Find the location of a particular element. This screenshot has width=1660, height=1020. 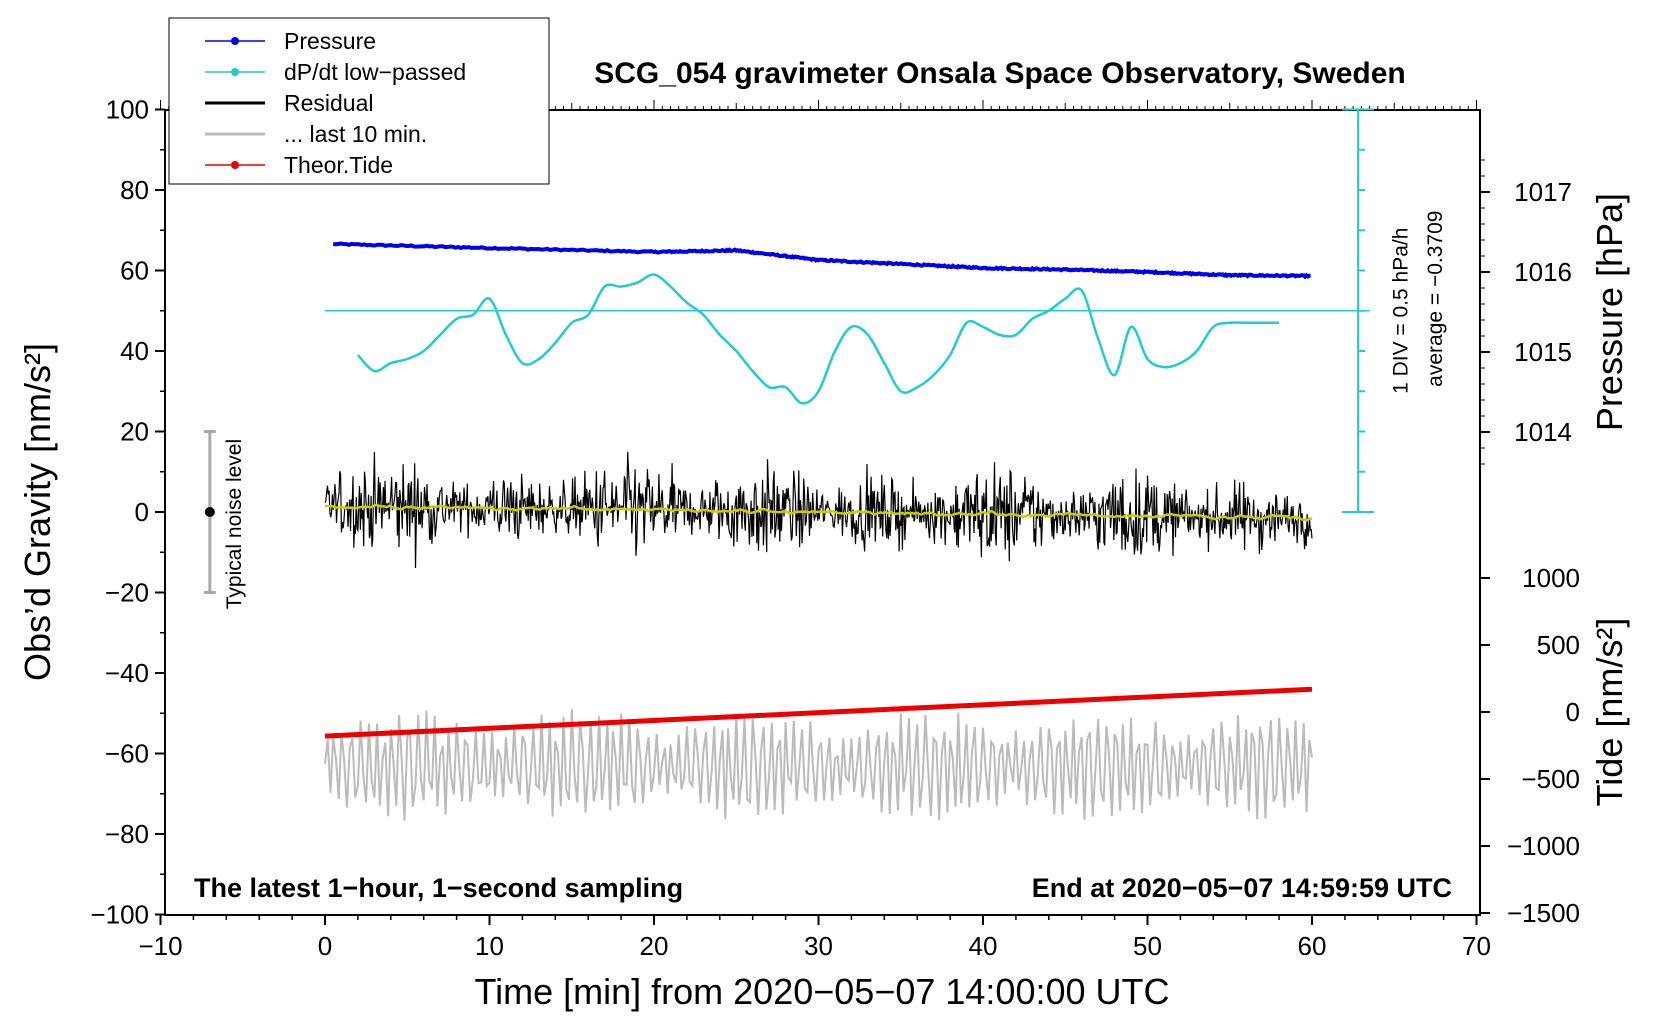

y-left-tick-label: −100 is located at coordinates (119, 915).